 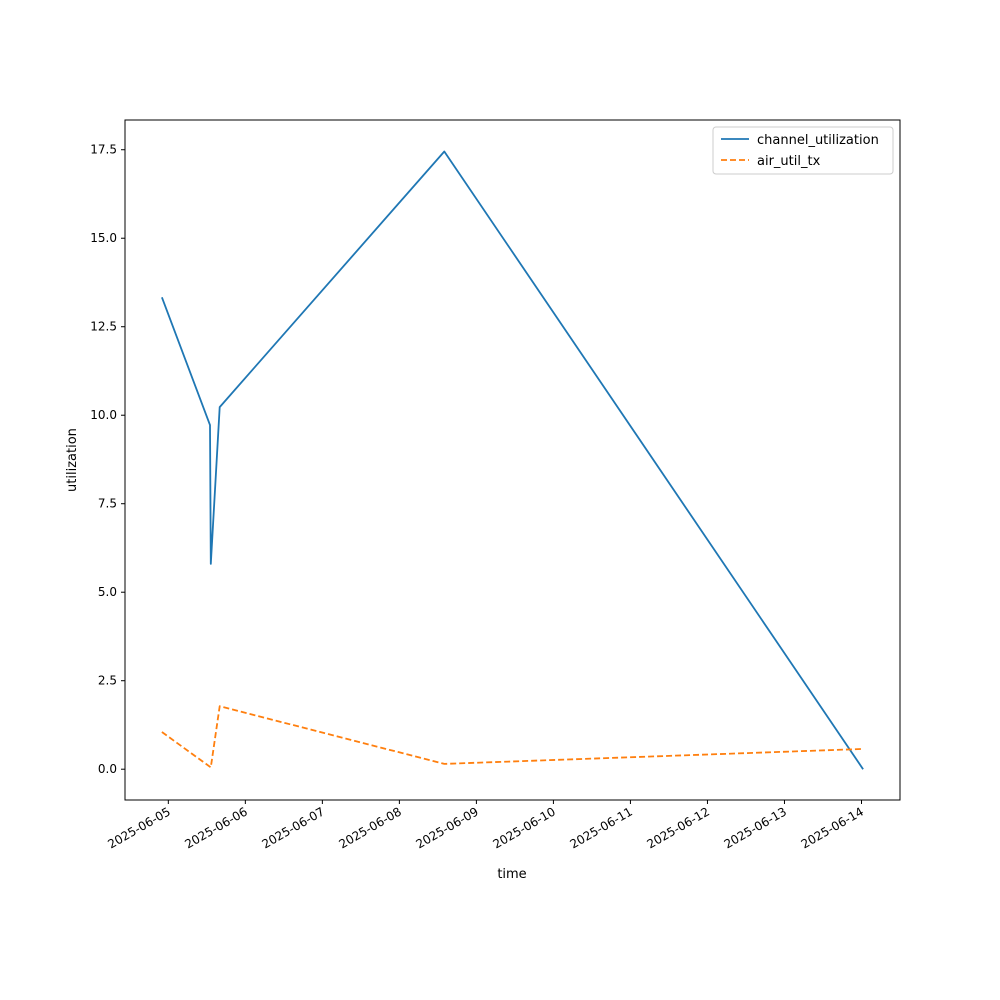 I want to click on series-line-air-util-tx, so click(x=511, y=737).